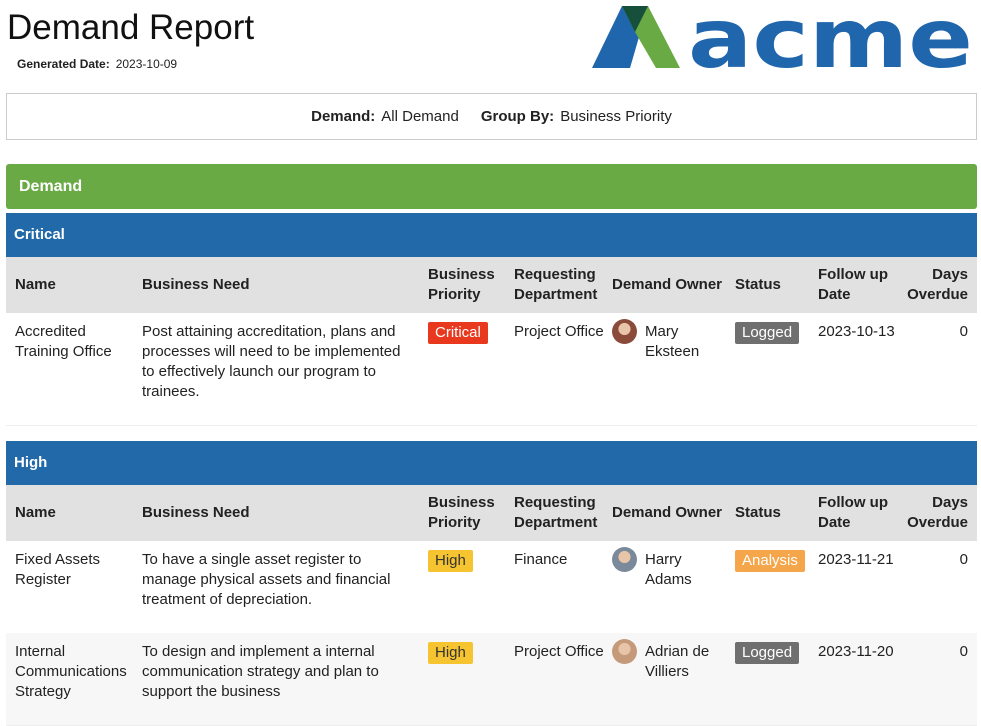  Describe the element at coordinates (616, 116) in the screenshot. I see `filter-value: Business Priority` at that location.